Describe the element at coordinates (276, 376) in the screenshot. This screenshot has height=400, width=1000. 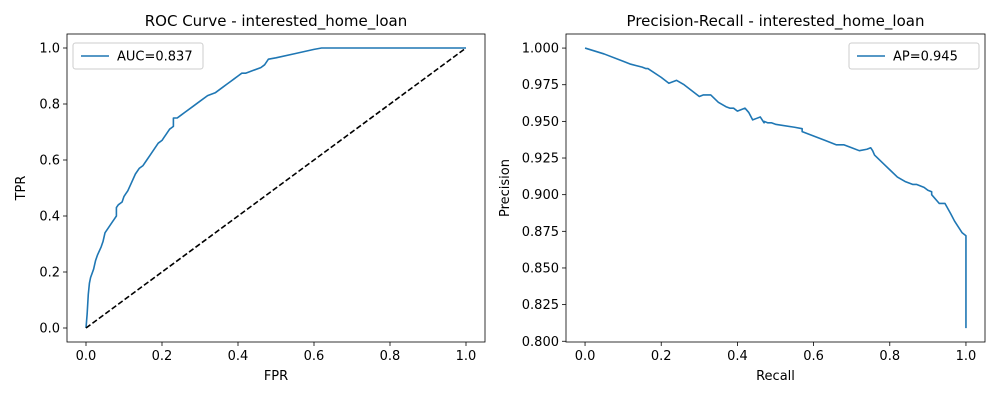
I see `x-axis-label: FPR` at that location.